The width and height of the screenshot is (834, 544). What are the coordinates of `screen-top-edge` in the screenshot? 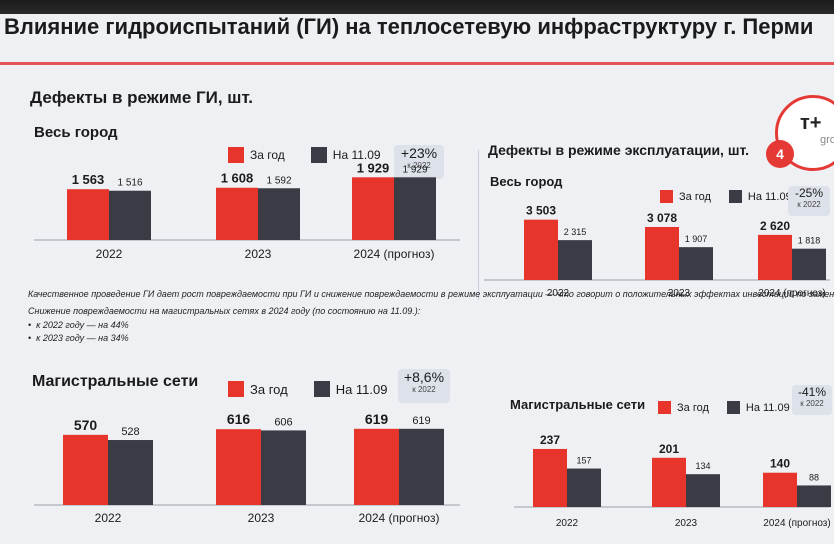 It's located at (417, 7).